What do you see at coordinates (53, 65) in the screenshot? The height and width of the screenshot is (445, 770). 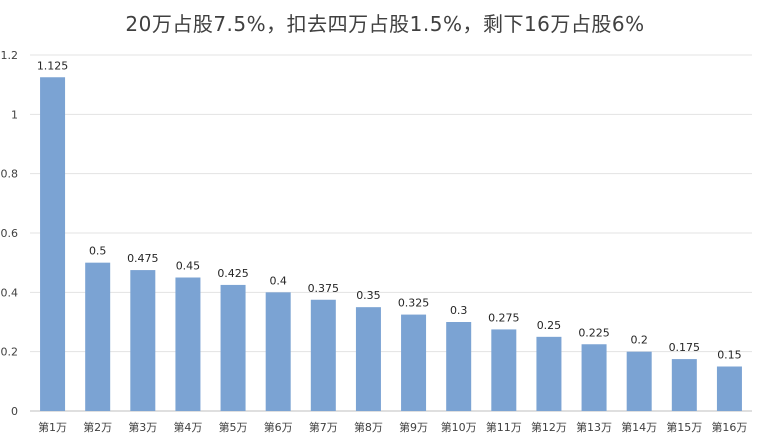 I see `data-label: 1.125` at bounding box center [53, 65].